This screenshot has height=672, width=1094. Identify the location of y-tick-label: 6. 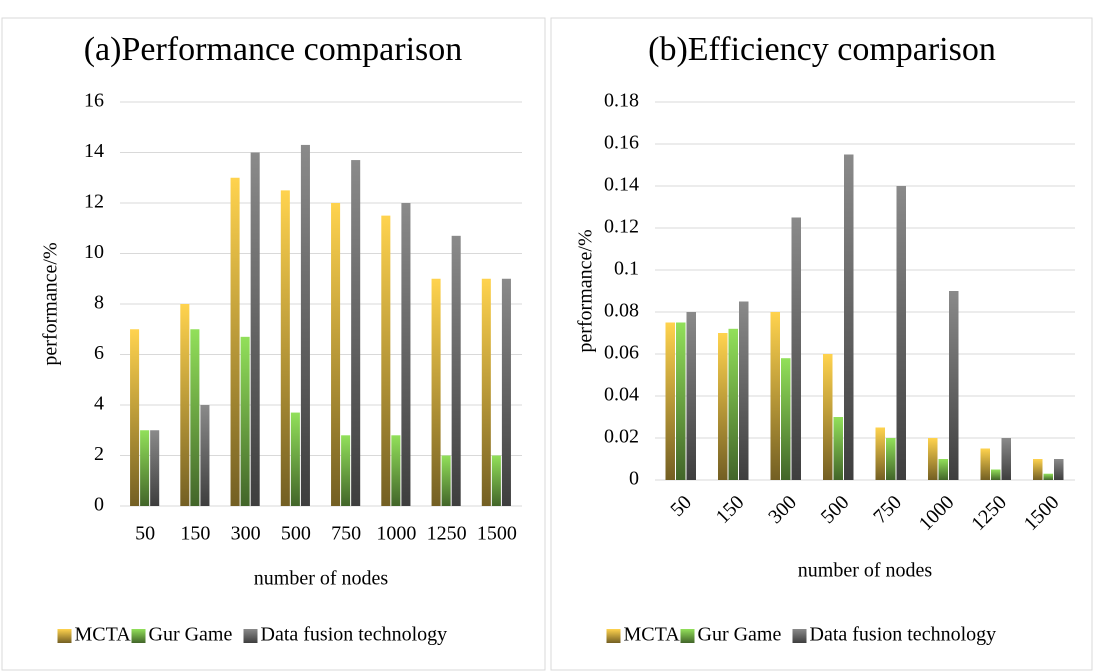
(99, 353).